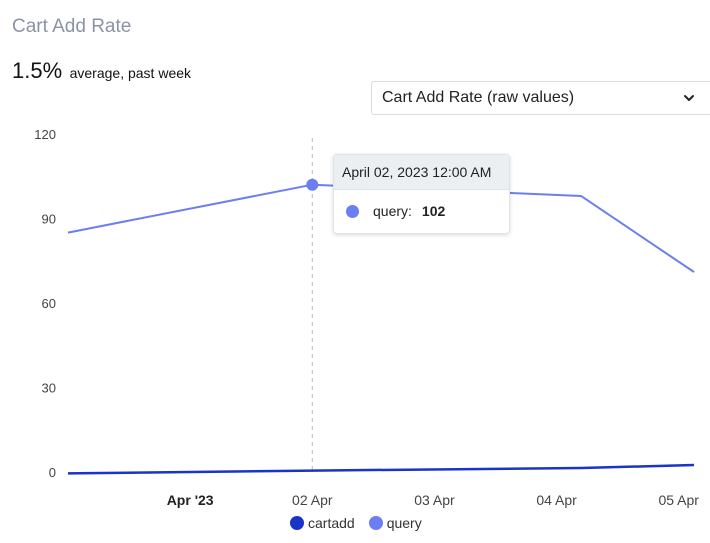  Describe the element at coordinates (421, 194) in the screenshot. I see `tooltip: April 02, 2023 12:00 AM query: 102` at that location.